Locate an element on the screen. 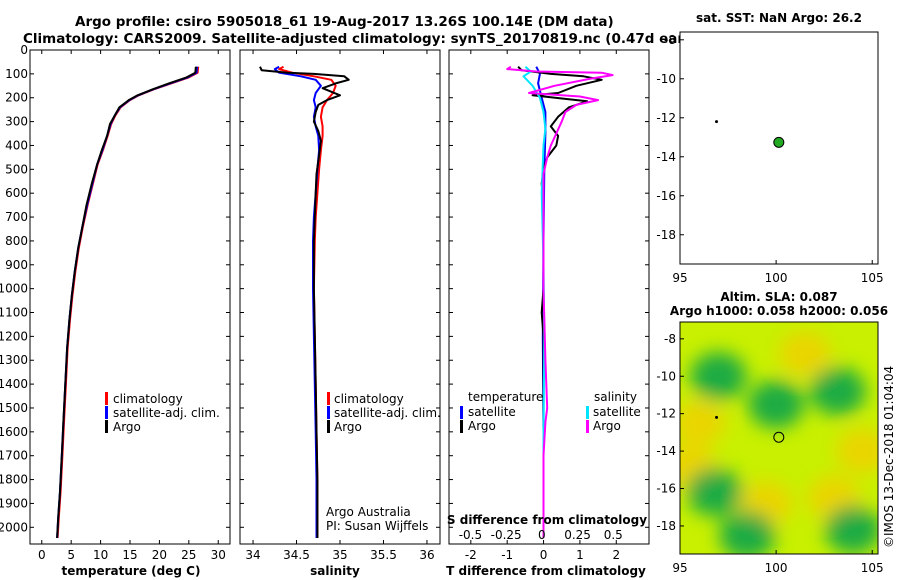 This screenshot has height=580, width=900. legend-s-argo: Argo is located at coordinates (607, 426).